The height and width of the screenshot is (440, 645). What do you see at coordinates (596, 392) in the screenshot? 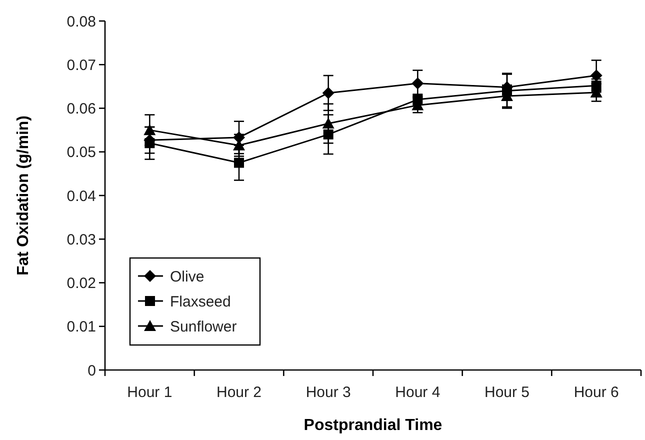
I see `x-tick-label: Hour 6` at bounding box center [596, 392].